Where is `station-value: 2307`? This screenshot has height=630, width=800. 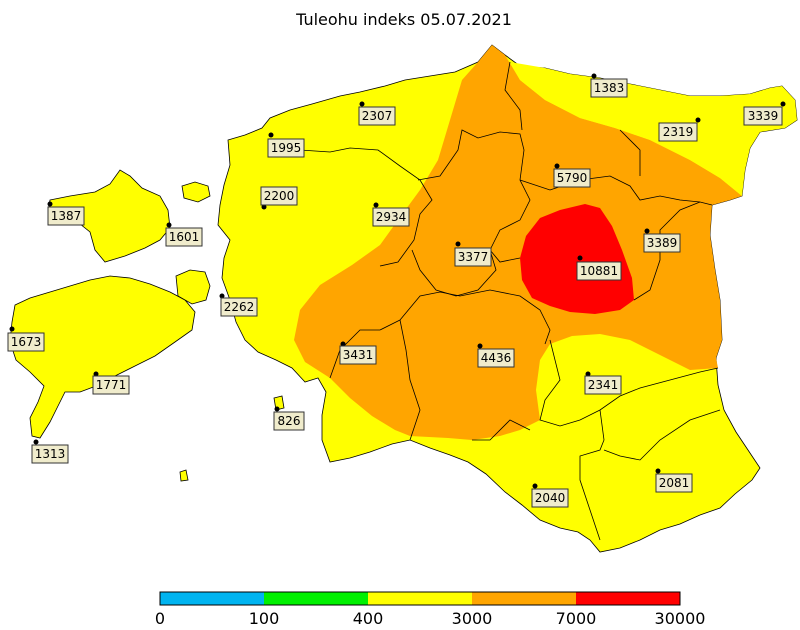 station-value: 2307 is located at coordinates (377, 116).